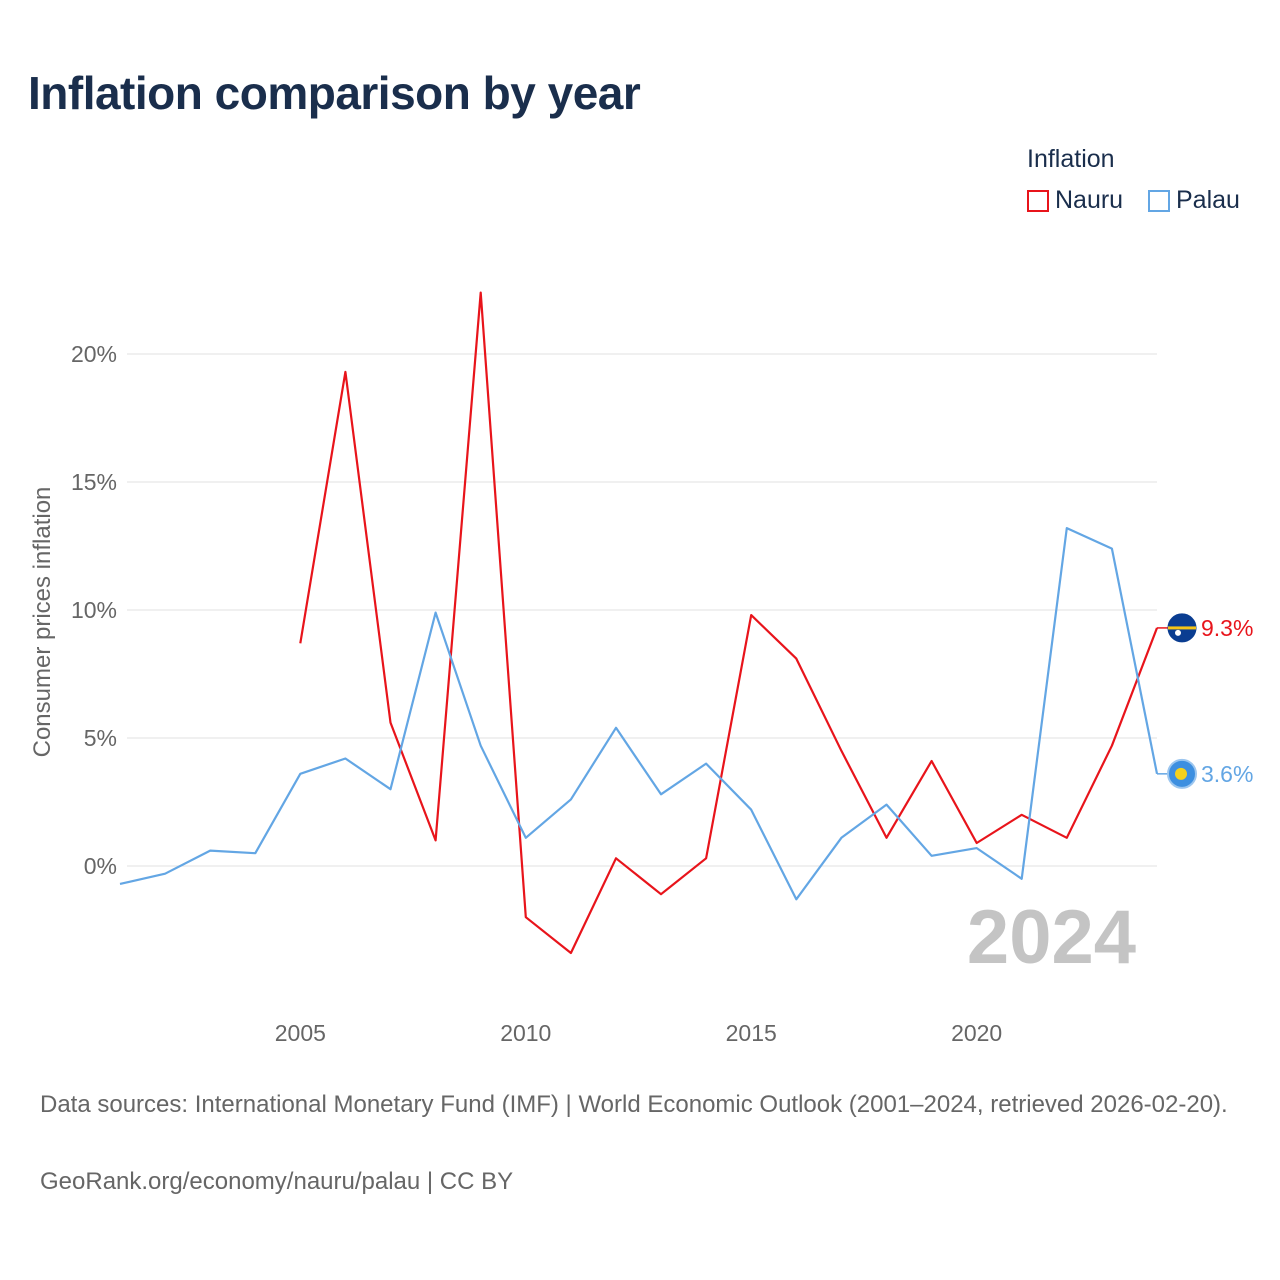 Image resolution: width=1280 pixels, height=1280 pixels. Describe the element at coordinates (1205, 701) in the screenshot. I see `end-markers: 9.3% 3.6%` at that location.